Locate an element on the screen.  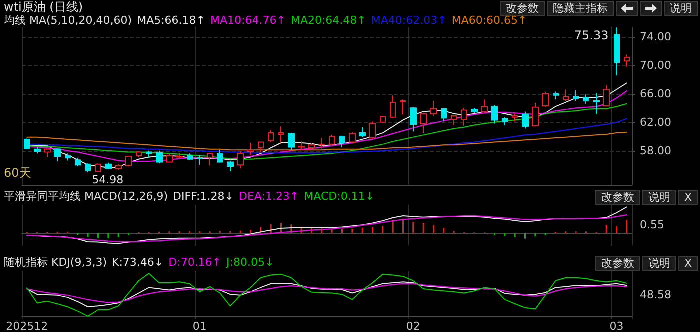
legend-title: 随机指标 KDJ(9,3,3) is located at coordinates (55, 262).